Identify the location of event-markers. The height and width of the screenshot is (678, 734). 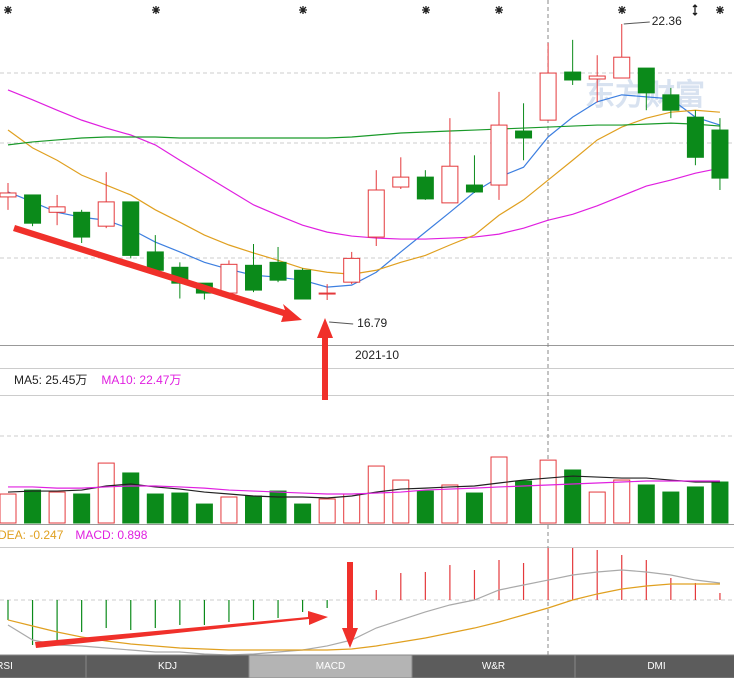
(364, 10).